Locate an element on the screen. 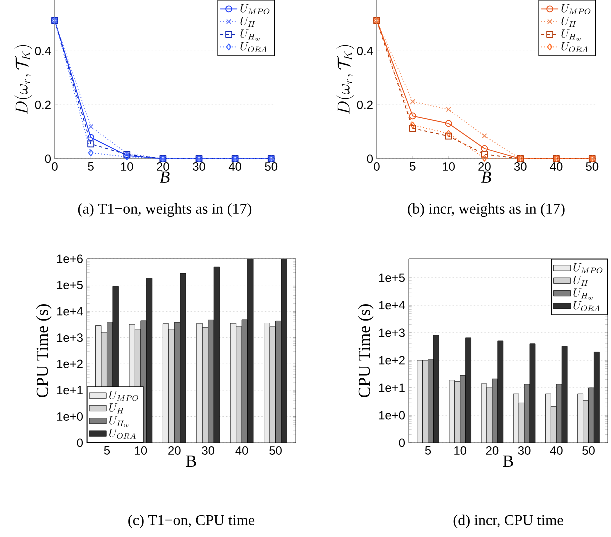  text: (b) incr, weights as in (17) is located at coordinates (486, 210).